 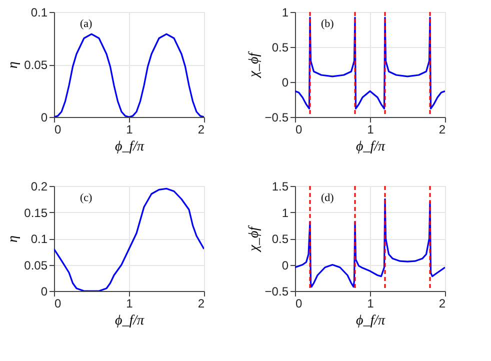 What do you see at coordinates (39, 187) in the screenshot?
I see `y-tick-label: 0.2` at bounding box center [39, 187].